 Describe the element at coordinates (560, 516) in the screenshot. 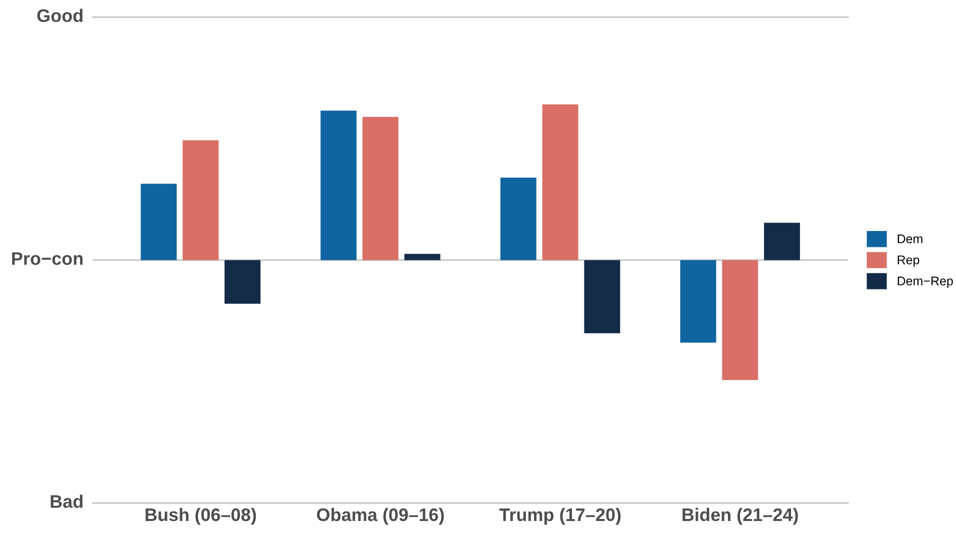

I see `x-tick-label: Trump (17–20)` at that location.